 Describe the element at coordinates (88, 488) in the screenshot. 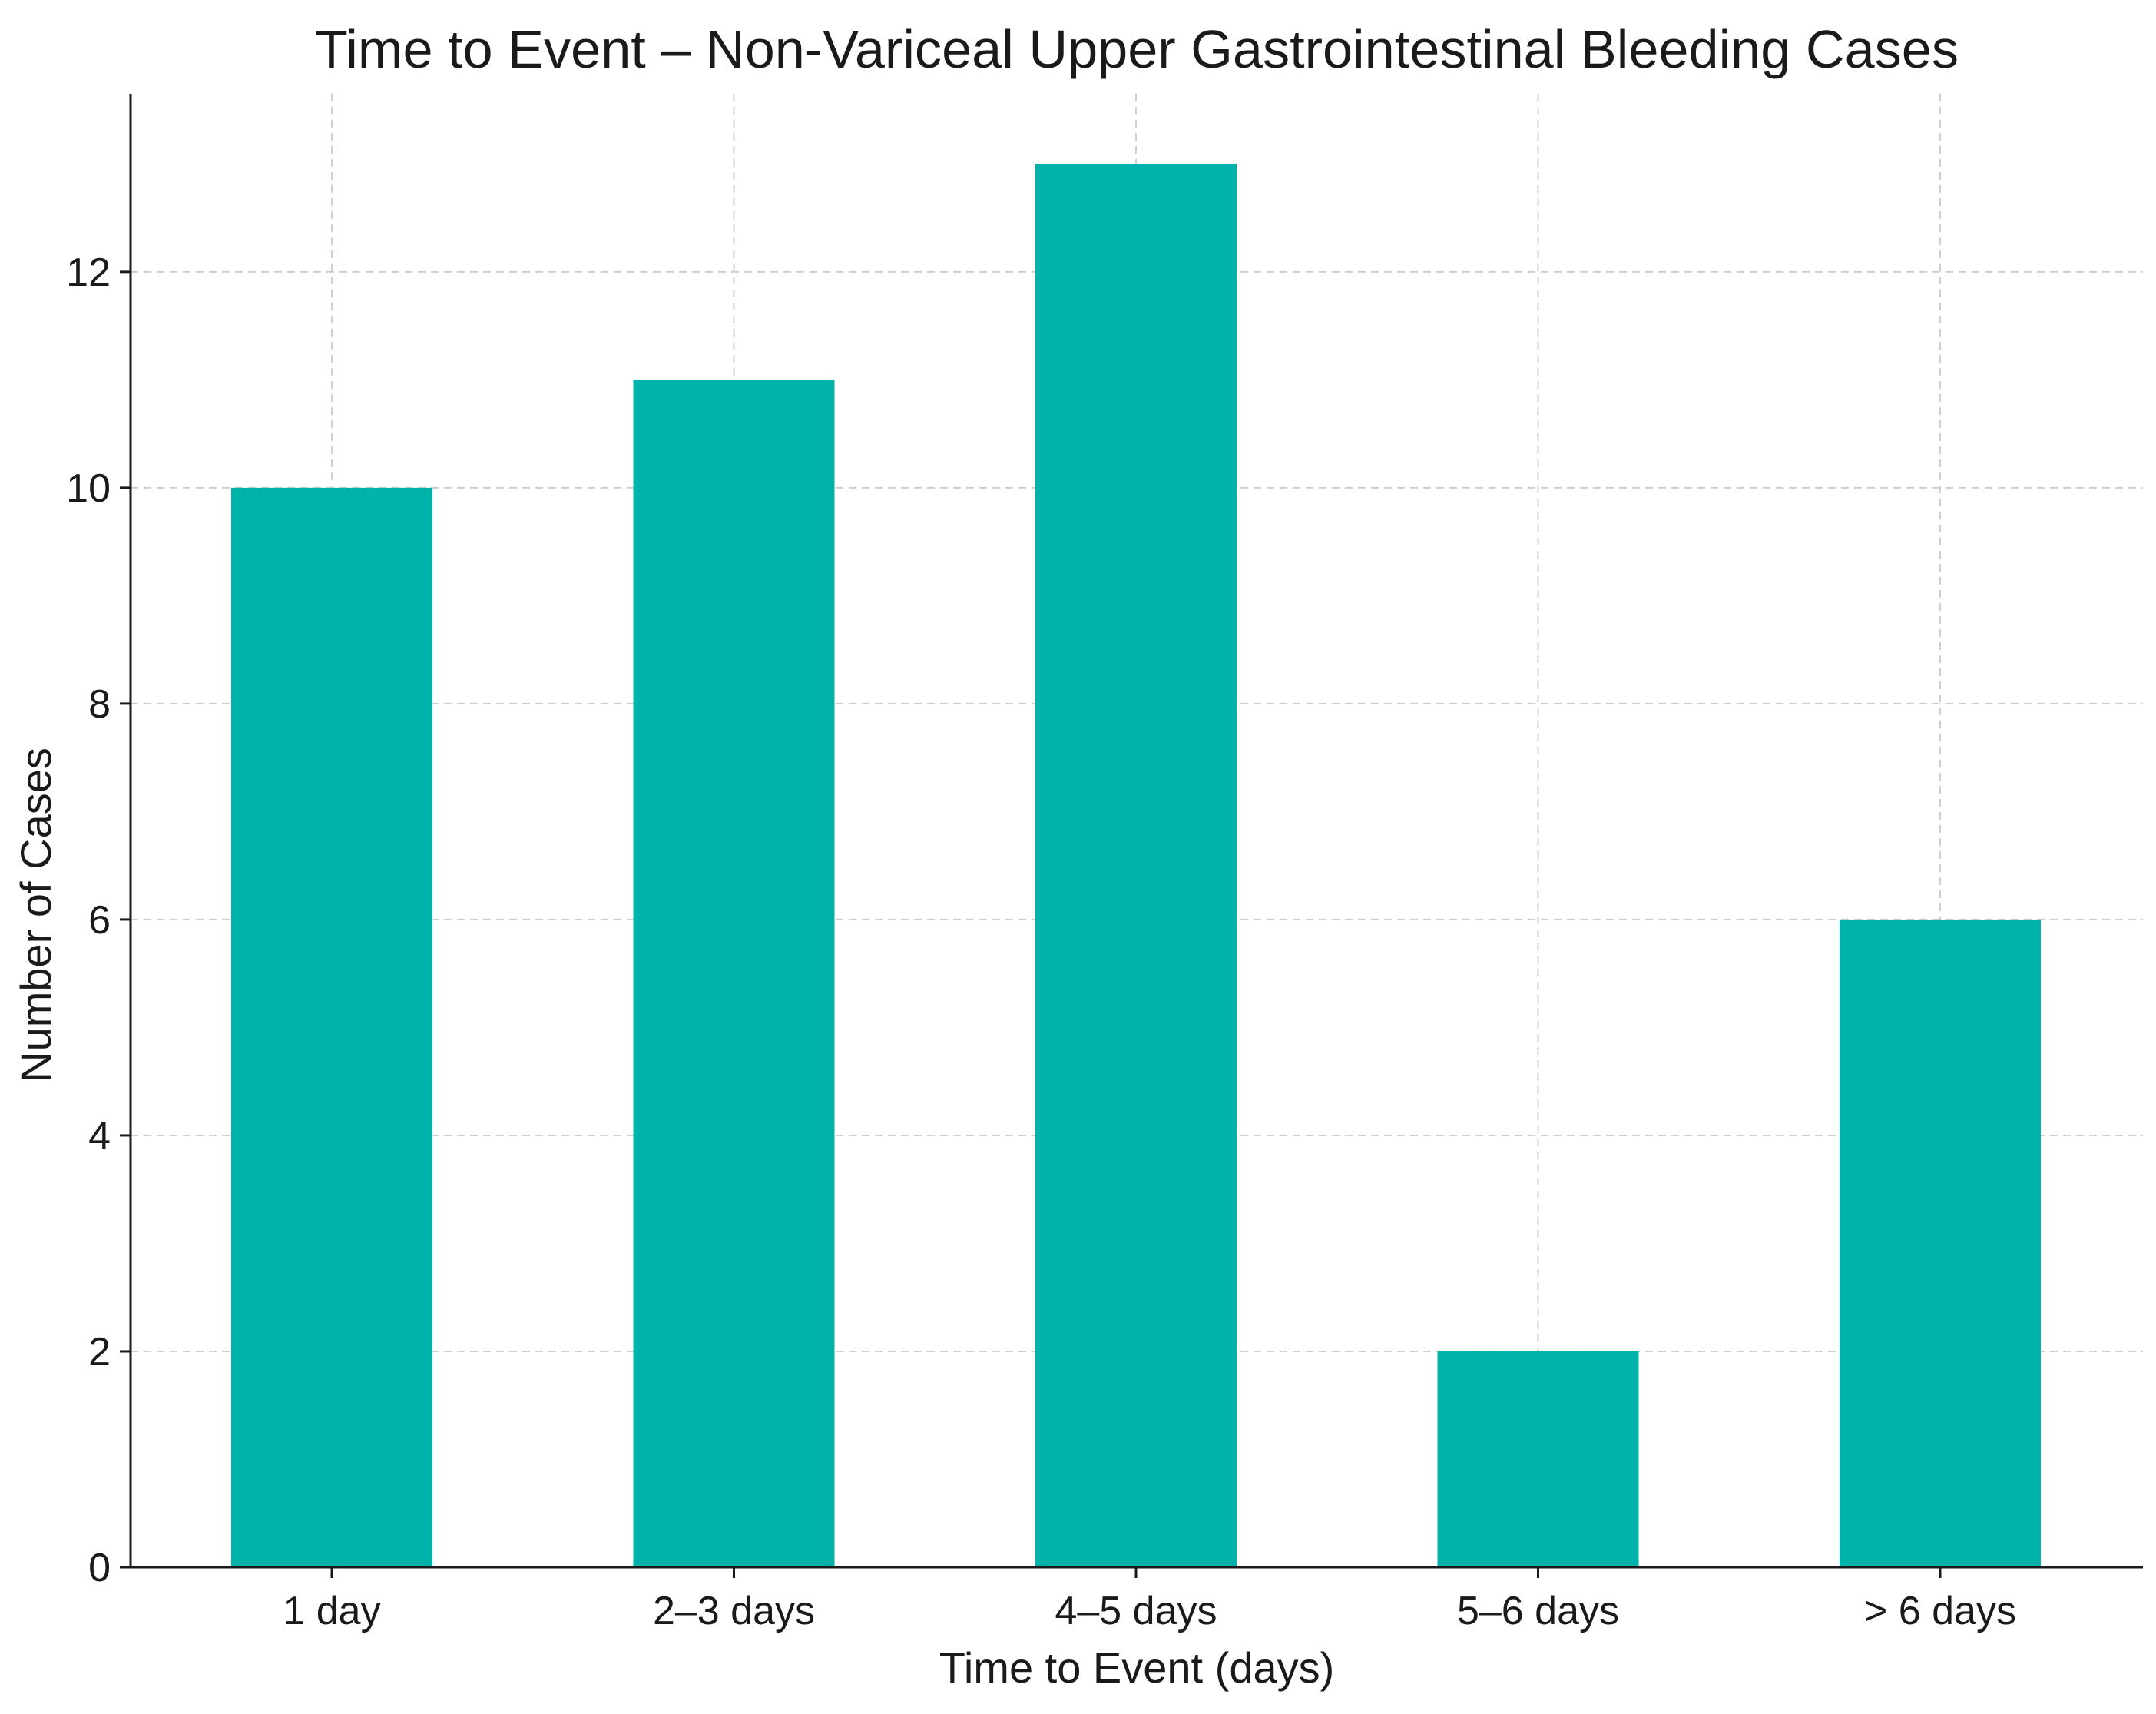

I see `y-tick-label: 10` at that location.